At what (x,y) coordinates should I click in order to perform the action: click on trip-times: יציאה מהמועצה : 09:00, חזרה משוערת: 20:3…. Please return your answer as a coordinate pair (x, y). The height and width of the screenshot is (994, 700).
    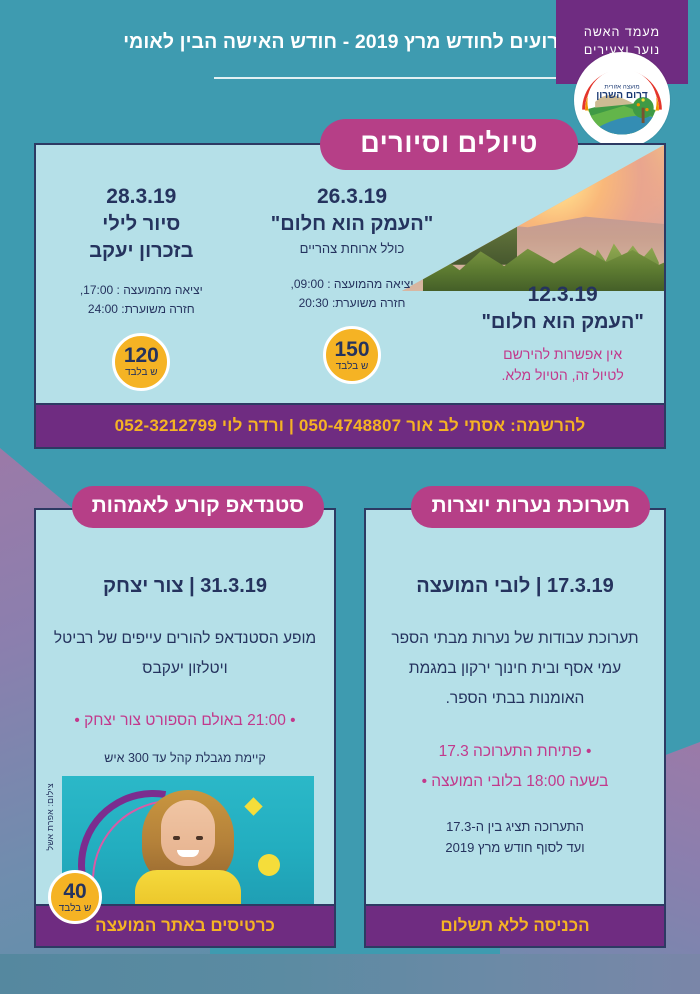
    Looking at the image, I should click on (352, 293).